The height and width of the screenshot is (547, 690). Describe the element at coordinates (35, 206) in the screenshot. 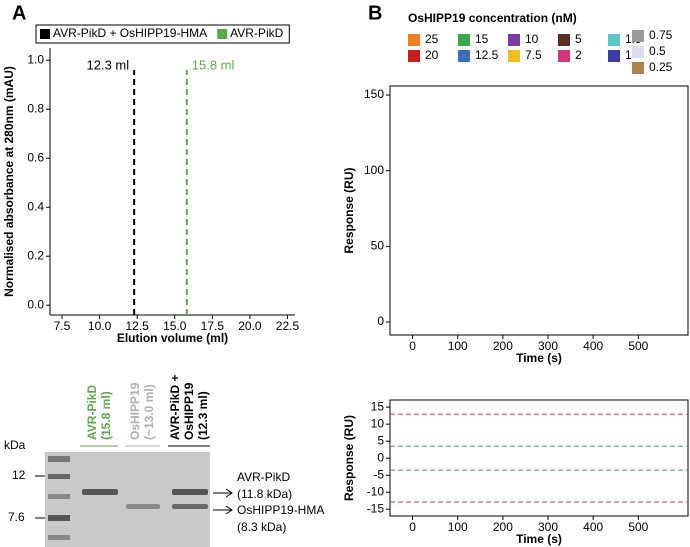

I see `y-tick-label: 0.4` at that location.